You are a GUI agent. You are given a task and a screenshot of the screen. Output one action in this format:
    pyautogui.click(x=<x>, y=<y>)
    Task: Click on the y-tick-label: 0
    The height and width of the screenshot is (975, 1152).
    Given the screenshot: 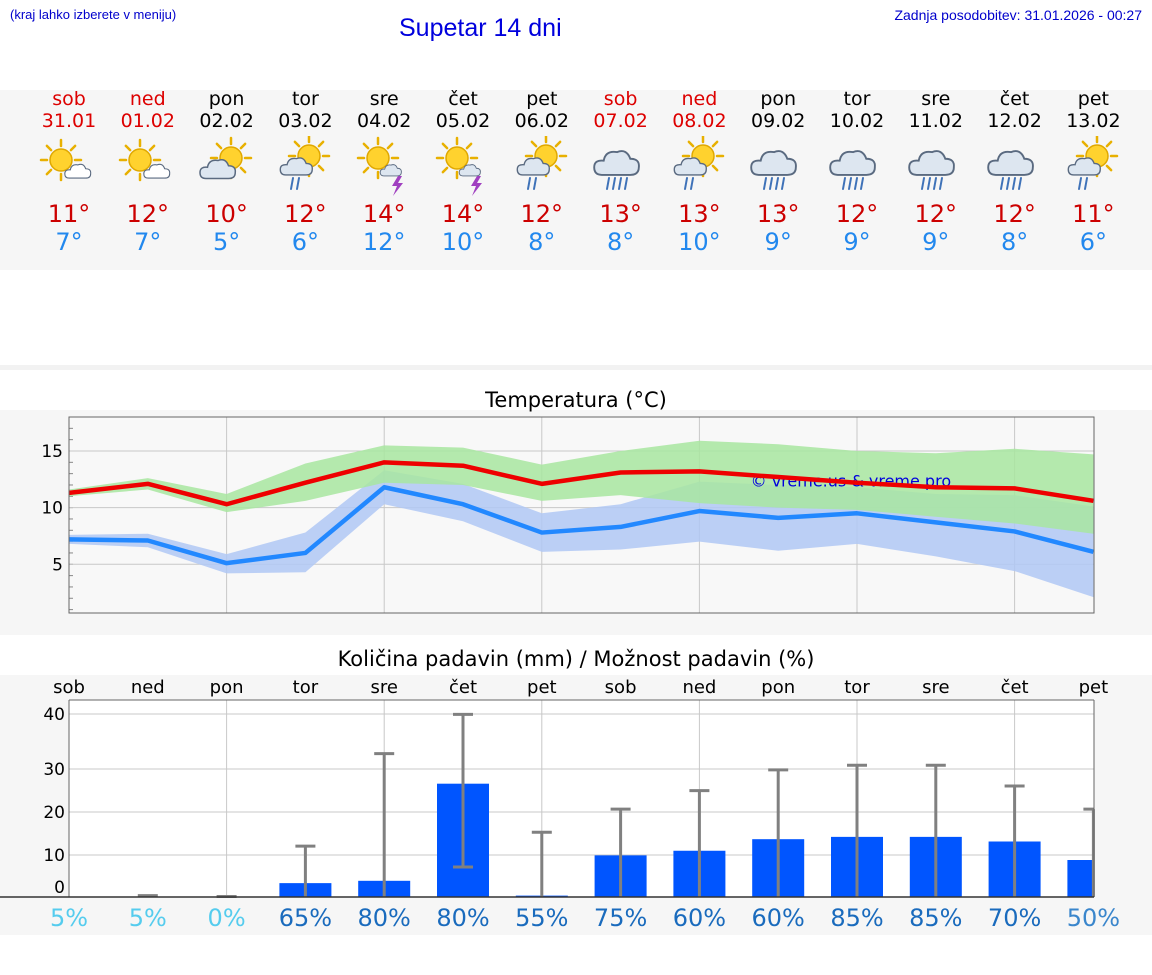 What is the action you would take?
    pyautogui.click(x=59, y=888)
    